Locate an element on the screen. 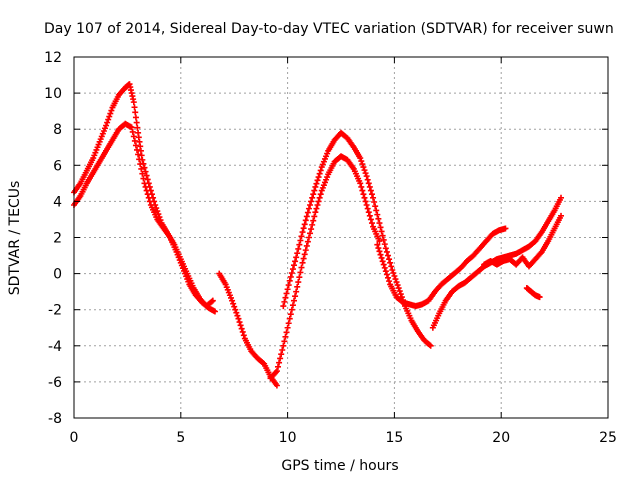 Image resolution: width=640 pixels, height=480 pixels. x-axis-label: GPS time / hours is located at coordinates (339, 466).